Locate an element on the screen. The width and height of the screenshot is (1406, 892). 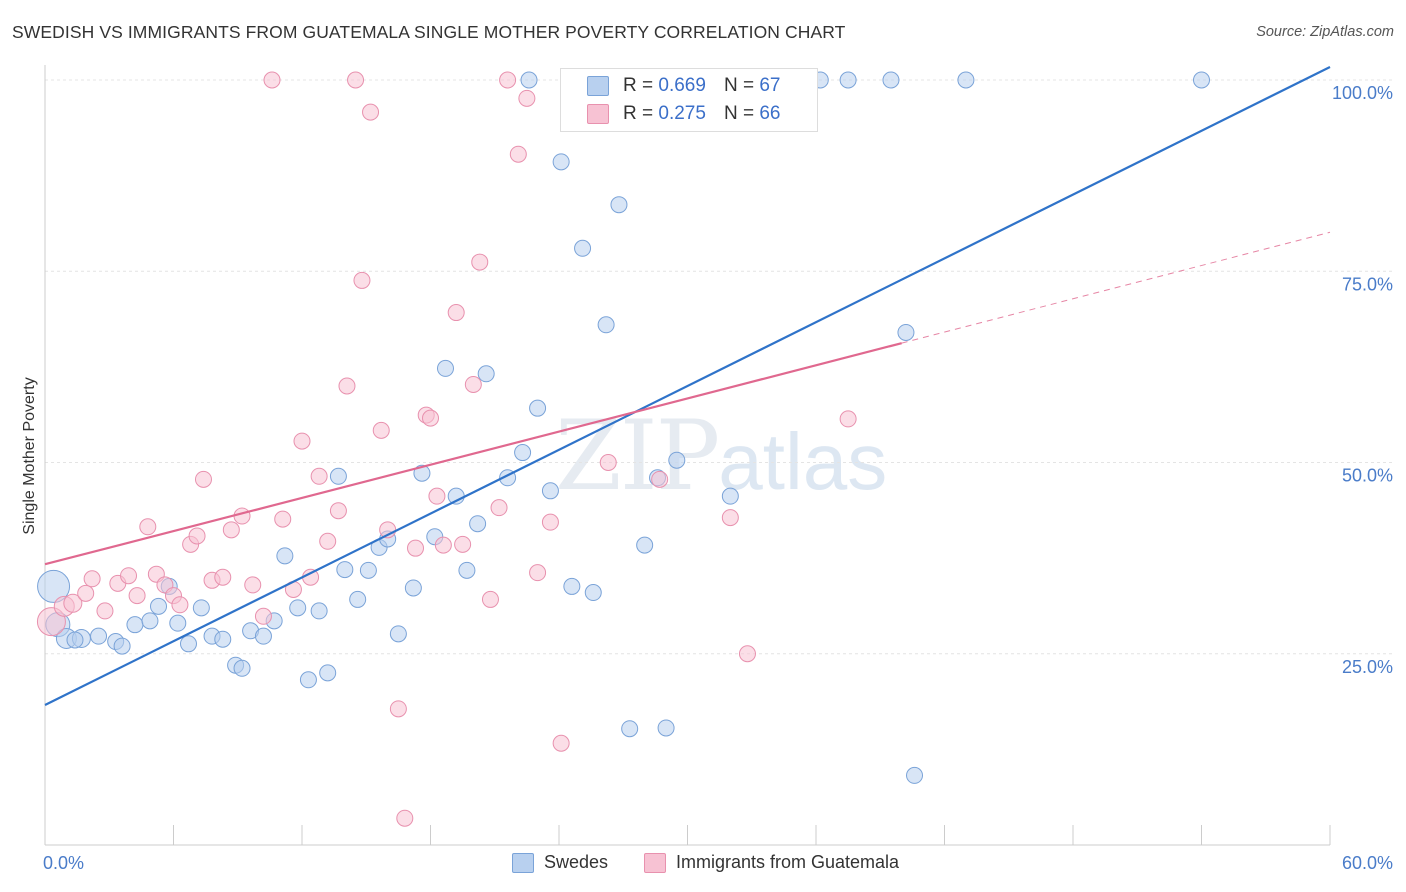
y-tick-label-75: 75.0% is located at coordinates (1367, 284).